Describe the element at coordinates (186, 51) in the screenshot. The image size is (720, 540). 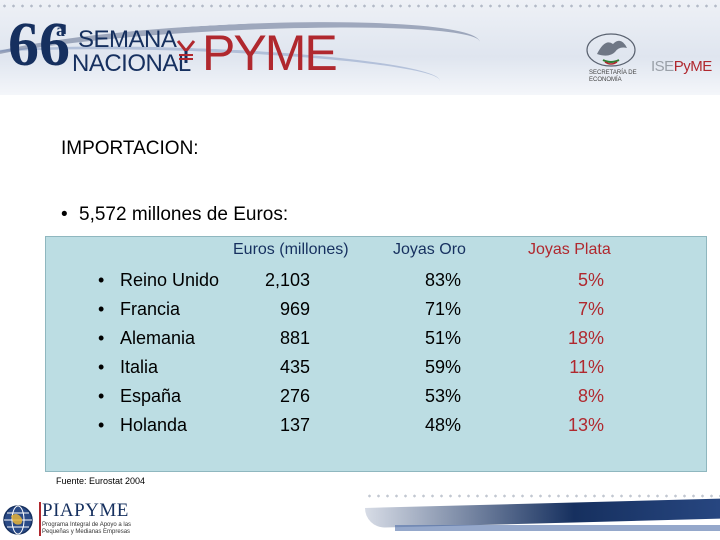
I see `y-mark-icon` at that location.